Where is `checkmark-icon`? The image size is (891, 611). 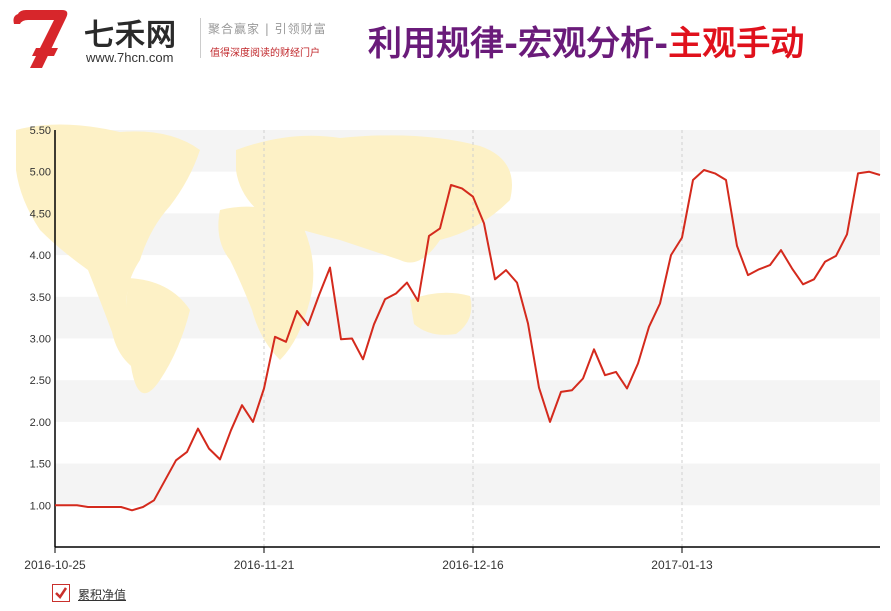
checkmark-icon is located at coordinates (61, 593).